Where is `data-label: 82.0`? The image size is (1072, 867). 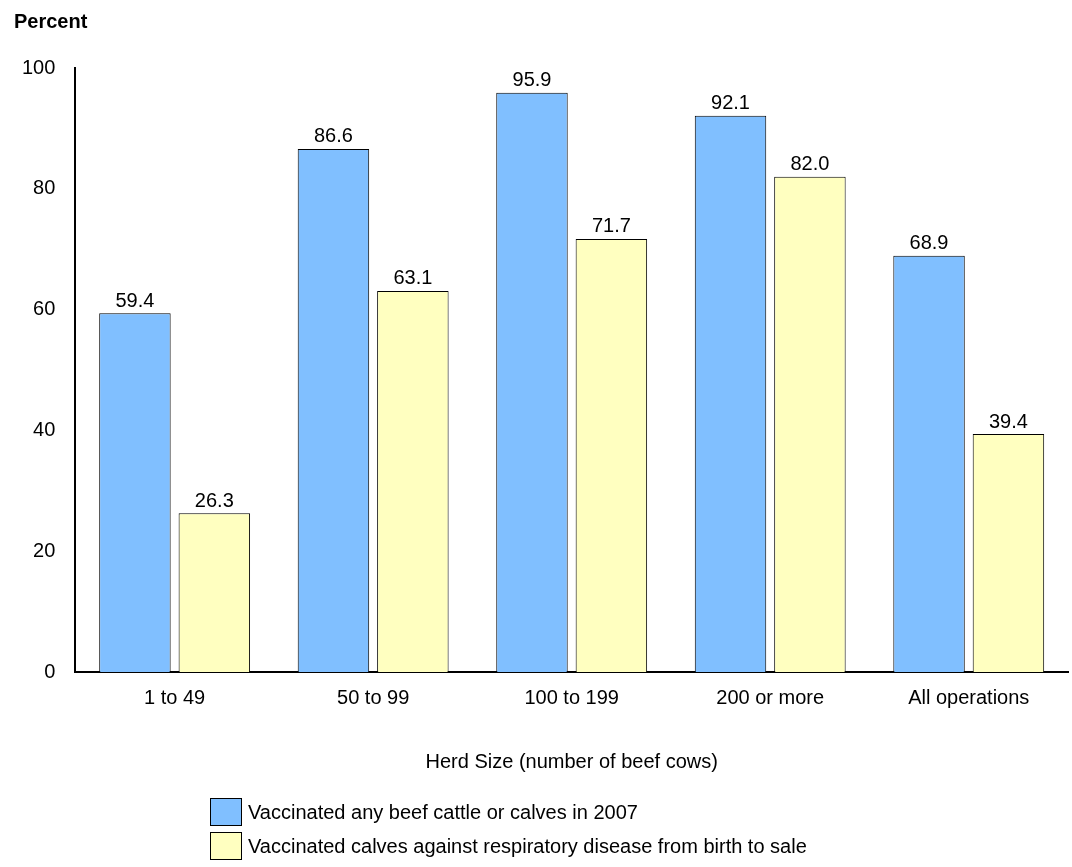 data-label: 82.0 is located at coordinates (810, 163).